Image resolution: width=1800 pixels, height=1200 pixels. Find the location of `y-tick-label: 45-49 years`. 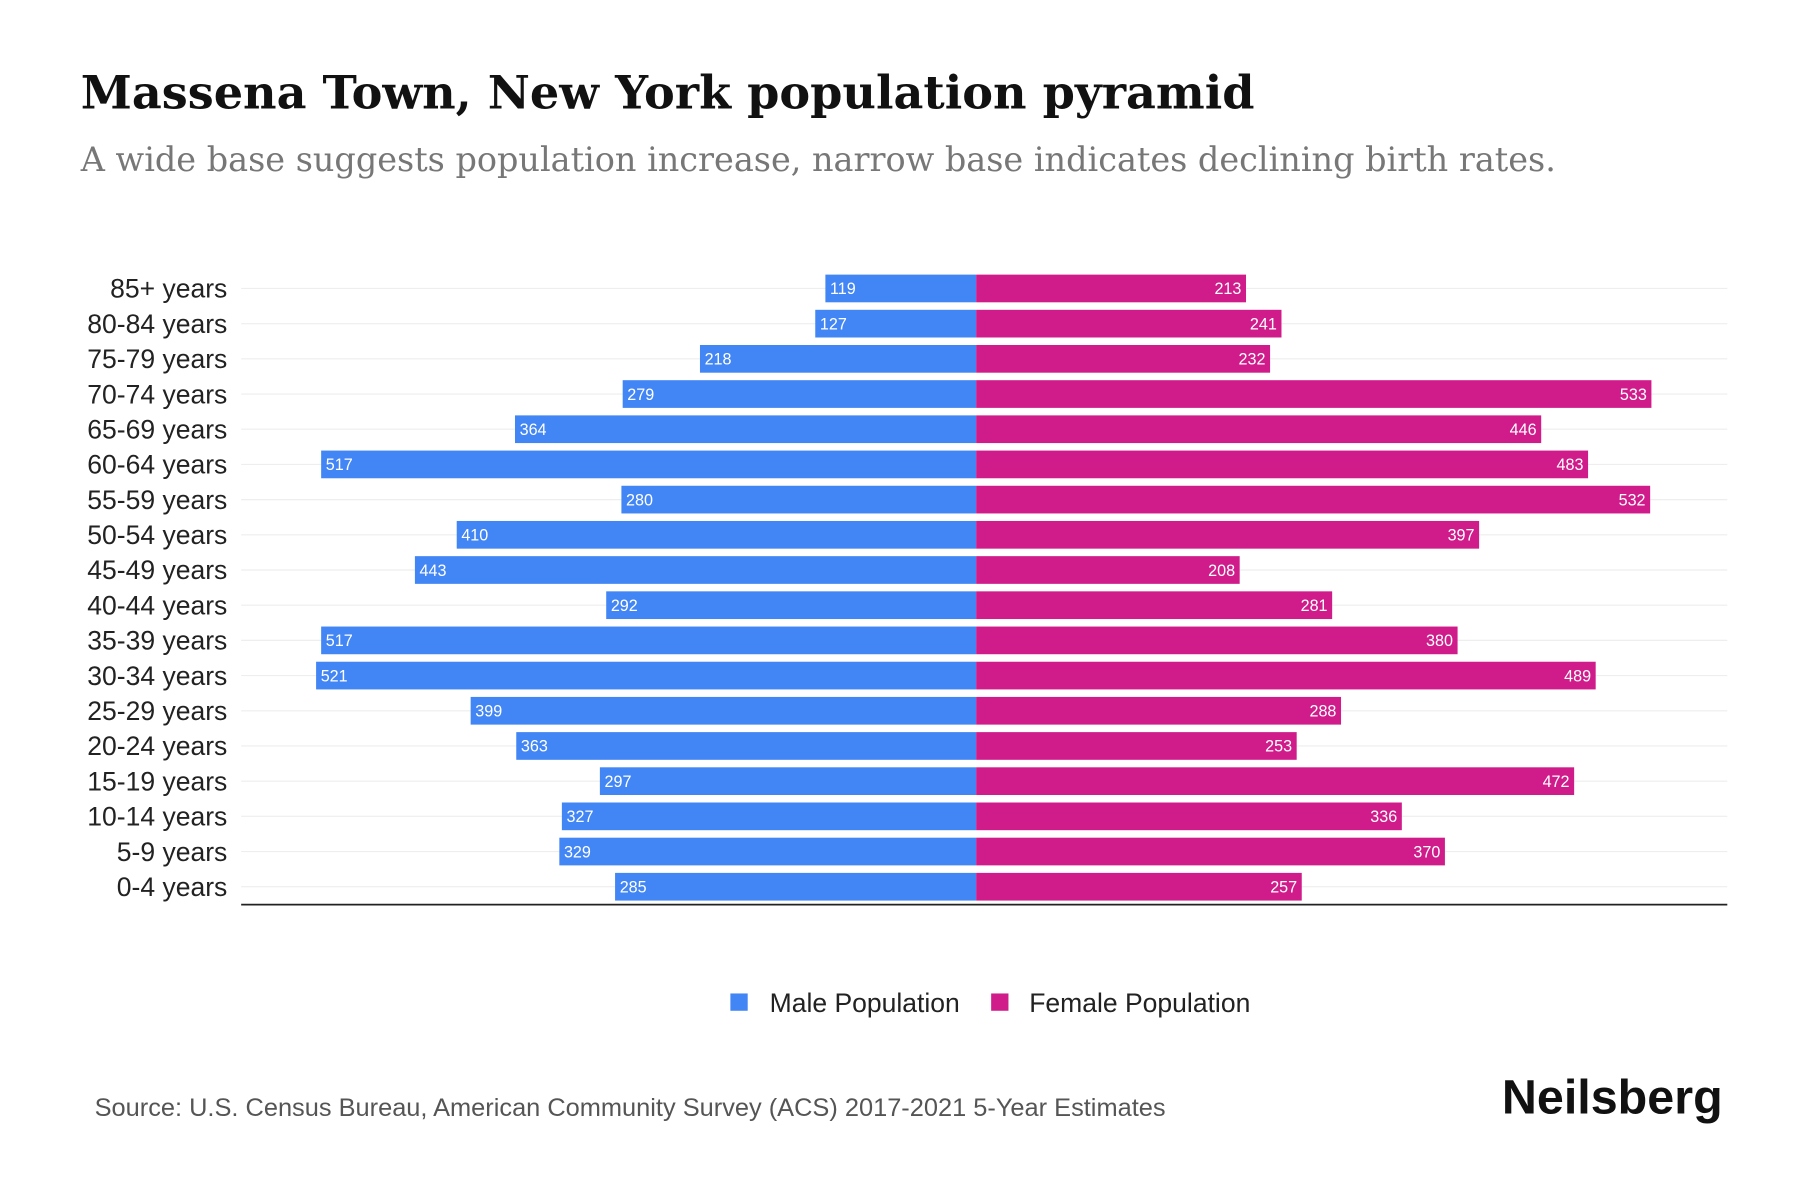

y-tick-label: 45-49 years is located at coordinates (157, 570).